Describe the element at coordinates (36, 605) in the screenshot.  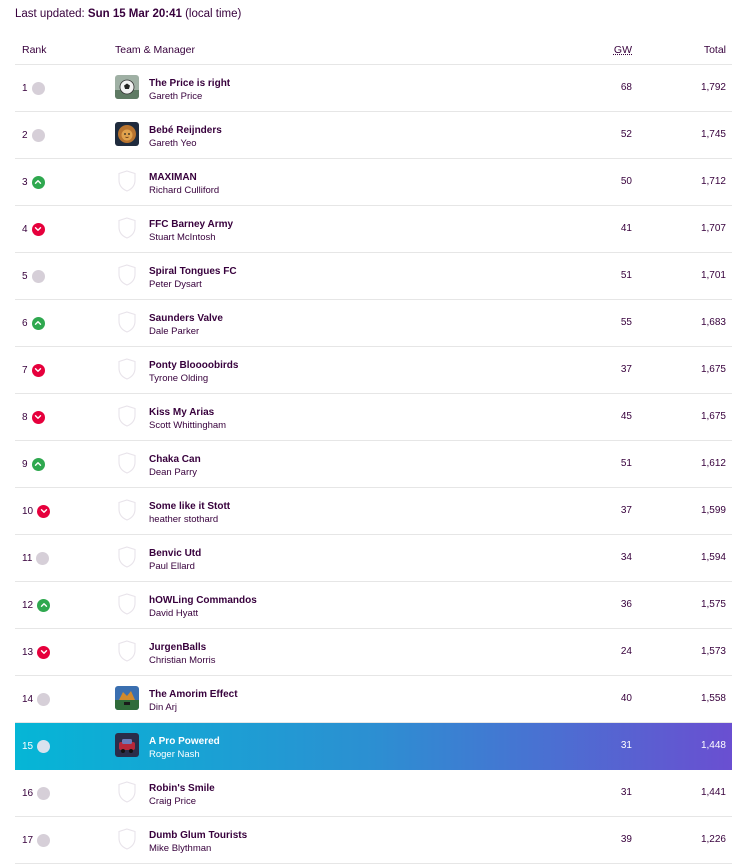
I see `rank-cell: 12` at that location.